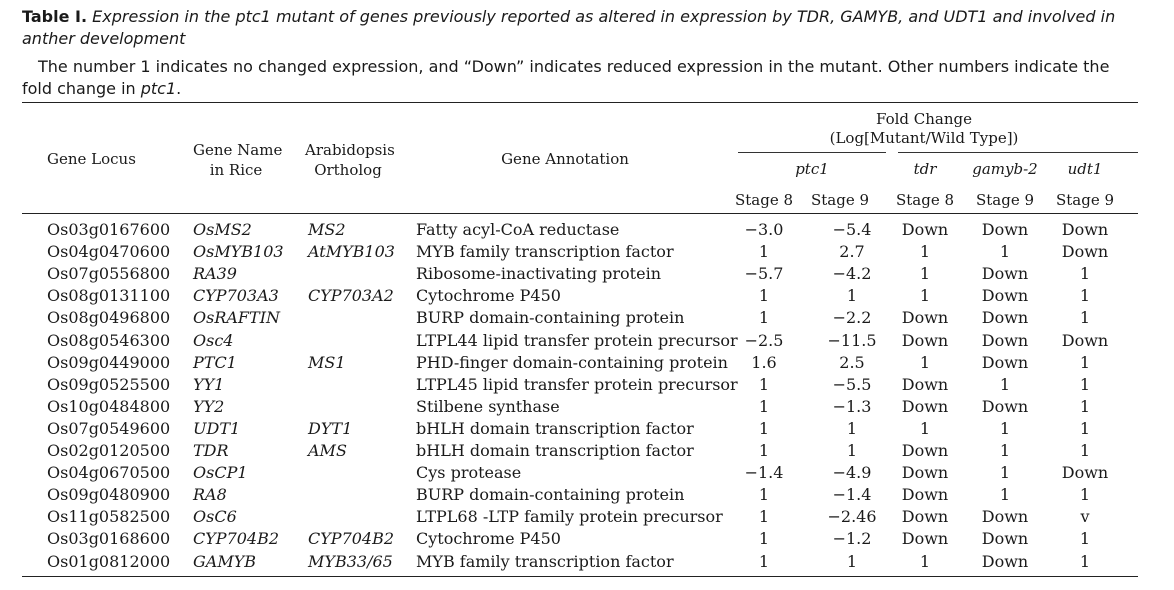 This screenshot has width=1174, height=590. Describe the element at coordinates (812, 152) in the screenshot. I see `ptc1-group-rule` at that location.